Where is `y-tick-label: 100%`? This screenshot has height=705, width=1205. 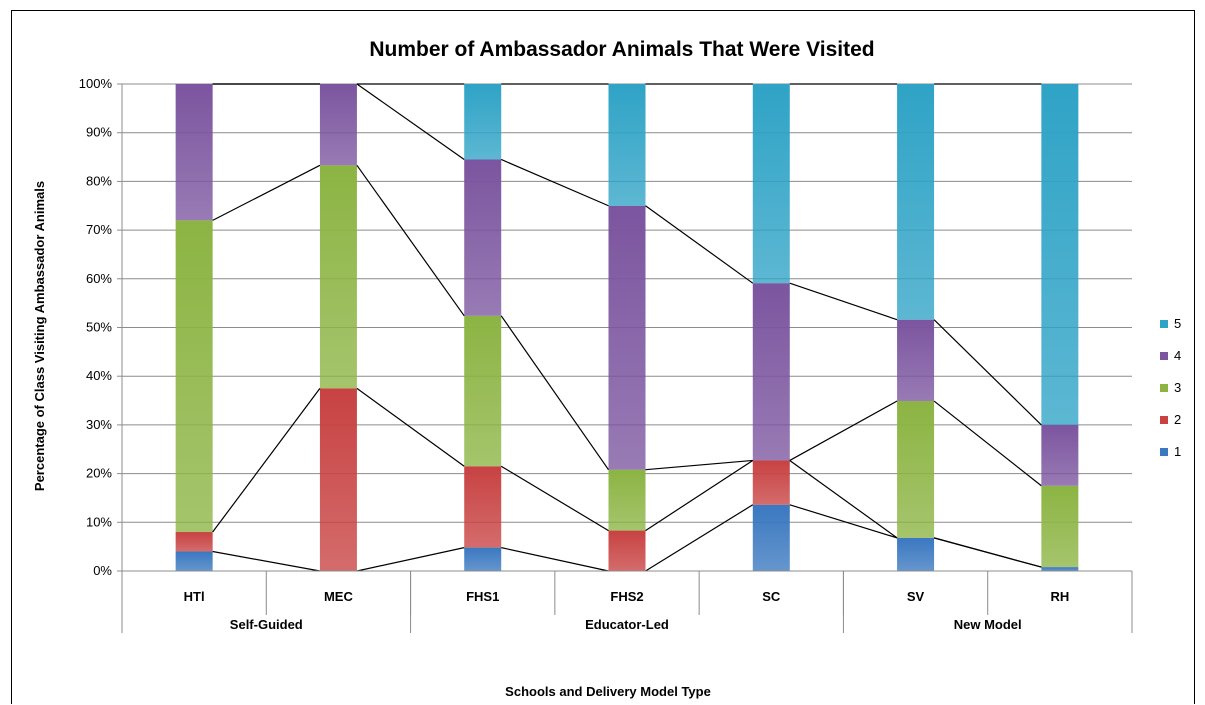 y-tick-label: 100% is located at coordinates (96, 83).